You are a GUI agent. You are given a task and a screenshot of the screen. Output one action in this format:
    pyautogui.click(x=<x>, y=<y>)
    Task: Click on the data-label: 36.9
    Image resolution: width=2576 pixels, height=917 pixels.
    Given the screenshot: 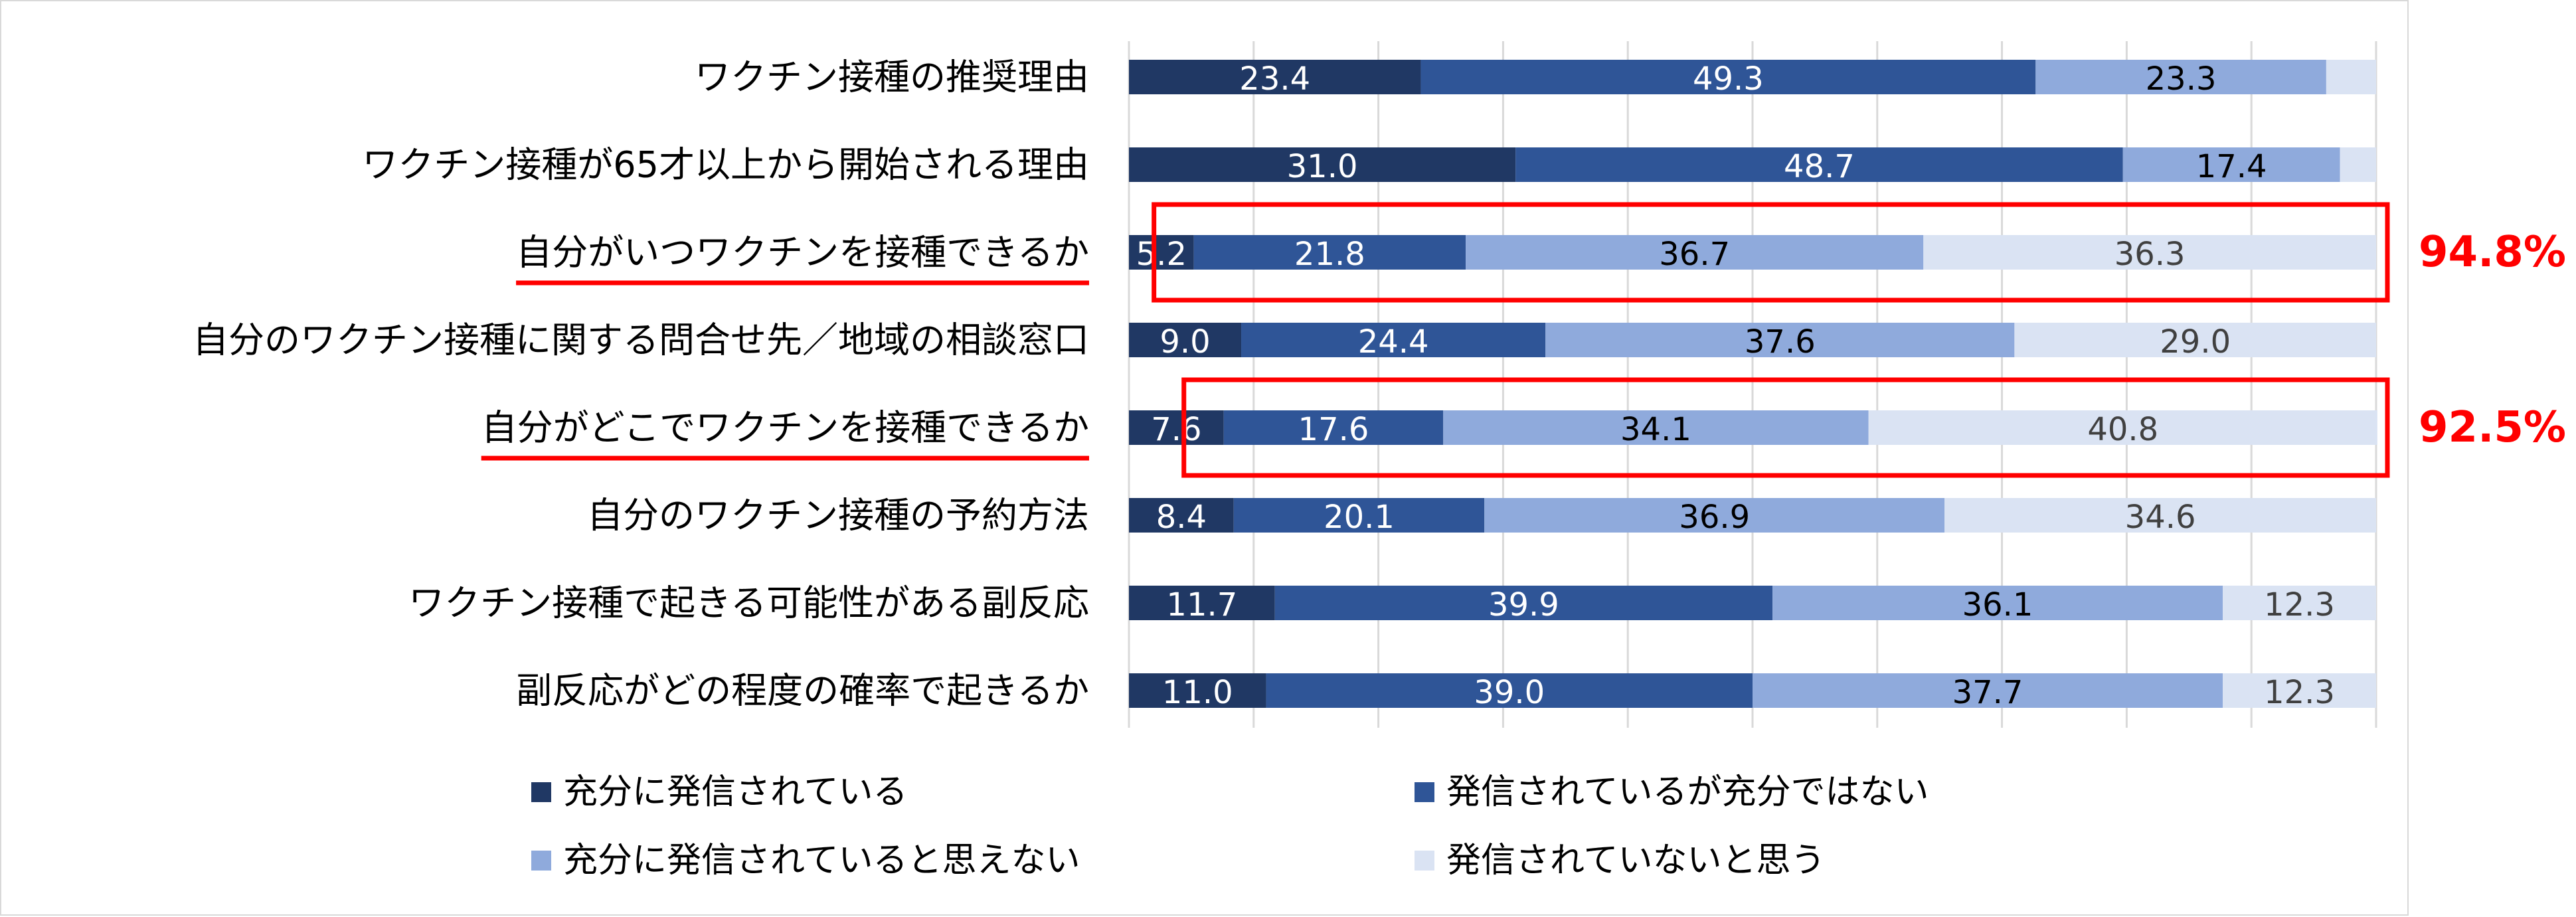 What is the action you would take?
    pyautogui.click(x=1714, y=517)
    